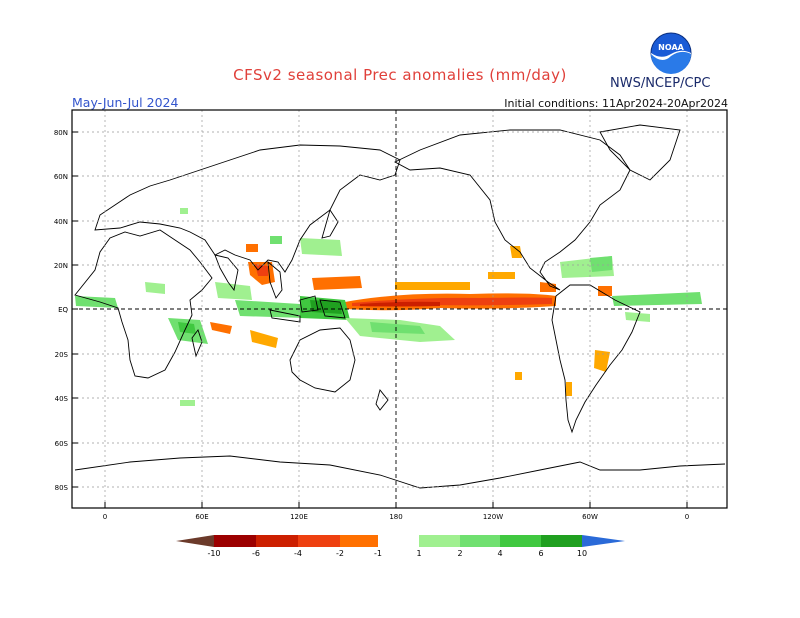 This screenshot has width=800, height=618. What do you see at coordinates (213, 553) in the screenshot?
I see `colorbar-label: -10` at bounding box center [213, 553].